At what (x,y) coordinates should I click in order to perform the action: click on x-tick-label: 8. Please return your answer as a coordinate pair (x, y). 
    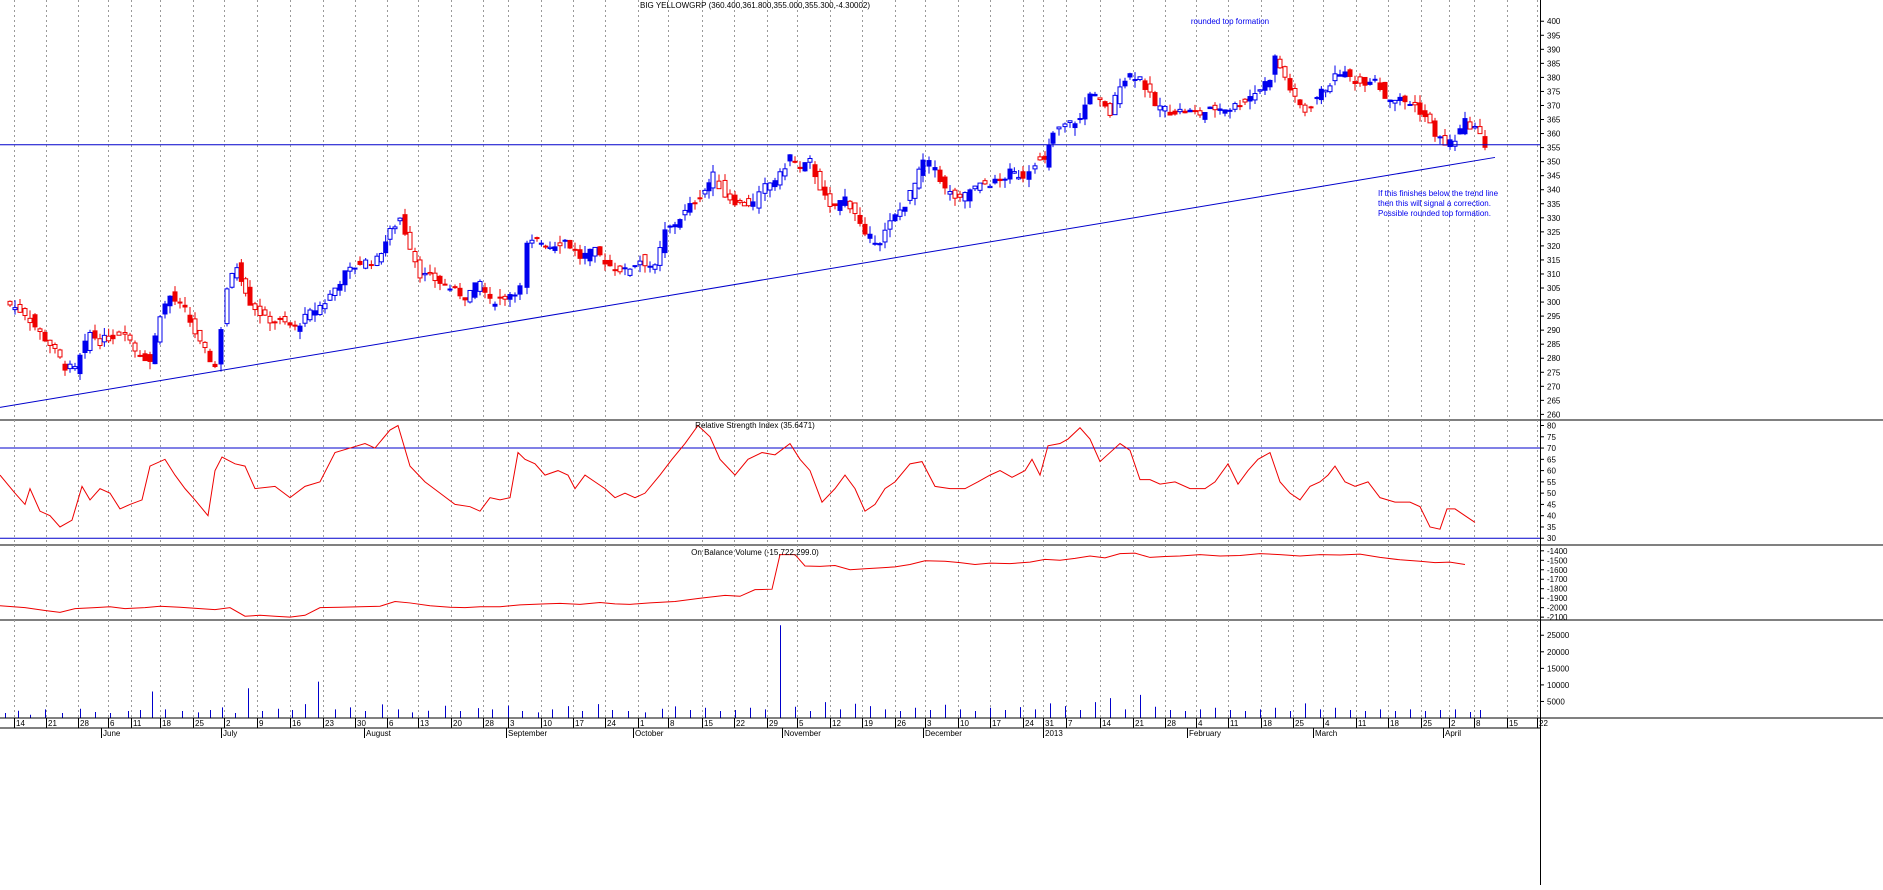
    Looking at the image, I should click on (1478, 723).